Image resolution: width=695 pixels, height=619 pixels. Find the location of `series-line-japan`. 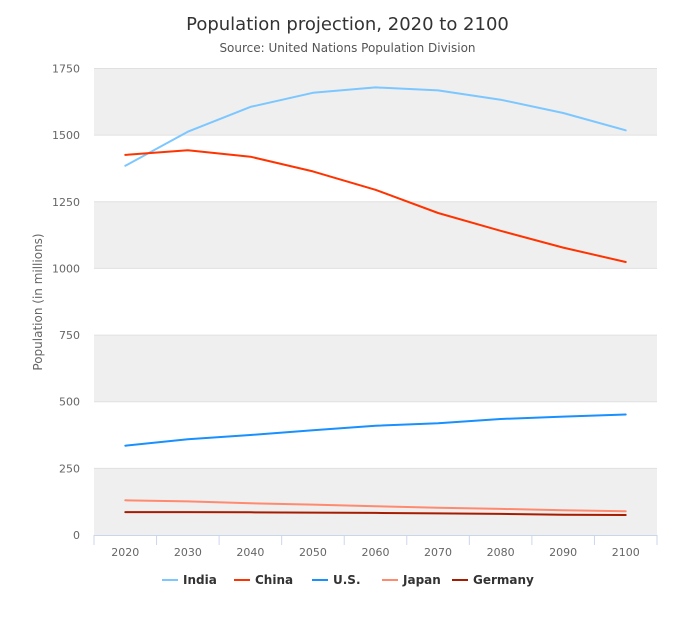

series-line-japan is located at coordinates (375, 506).